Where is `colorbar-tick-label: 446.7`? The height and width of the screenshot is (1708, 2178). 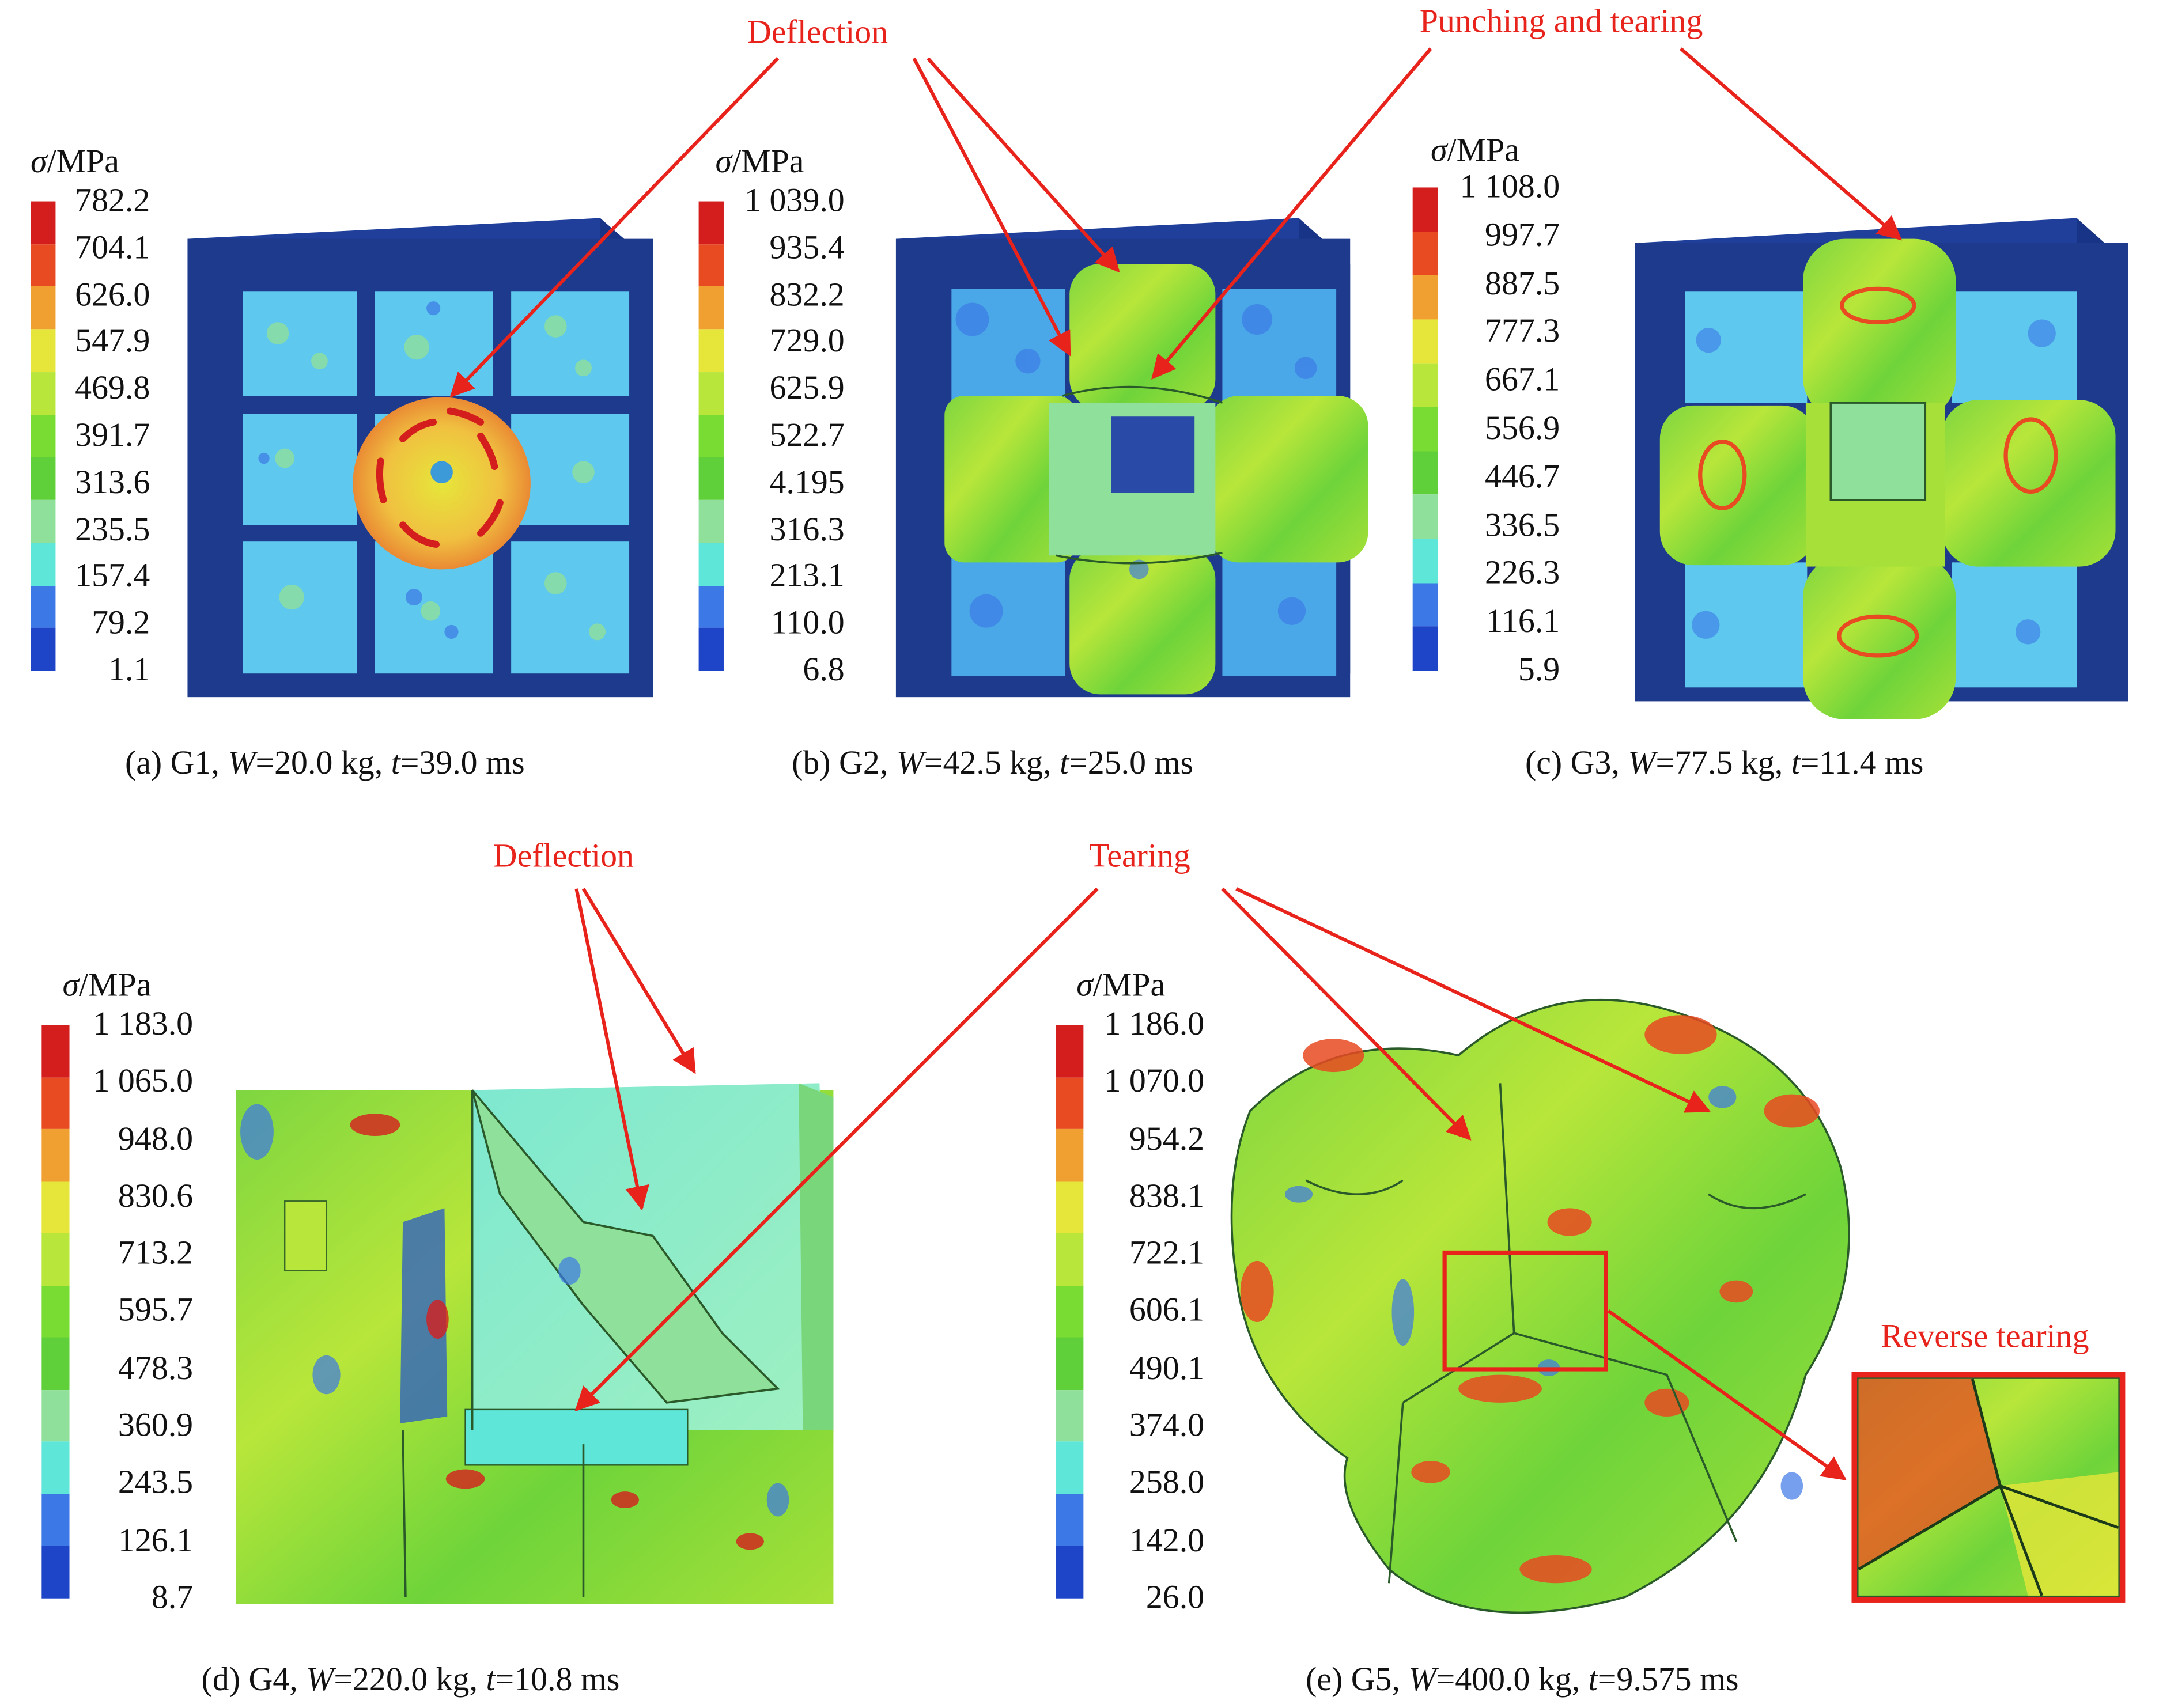 colorbar-tick-label: 446.7 is located at coordinates (1522, 478).